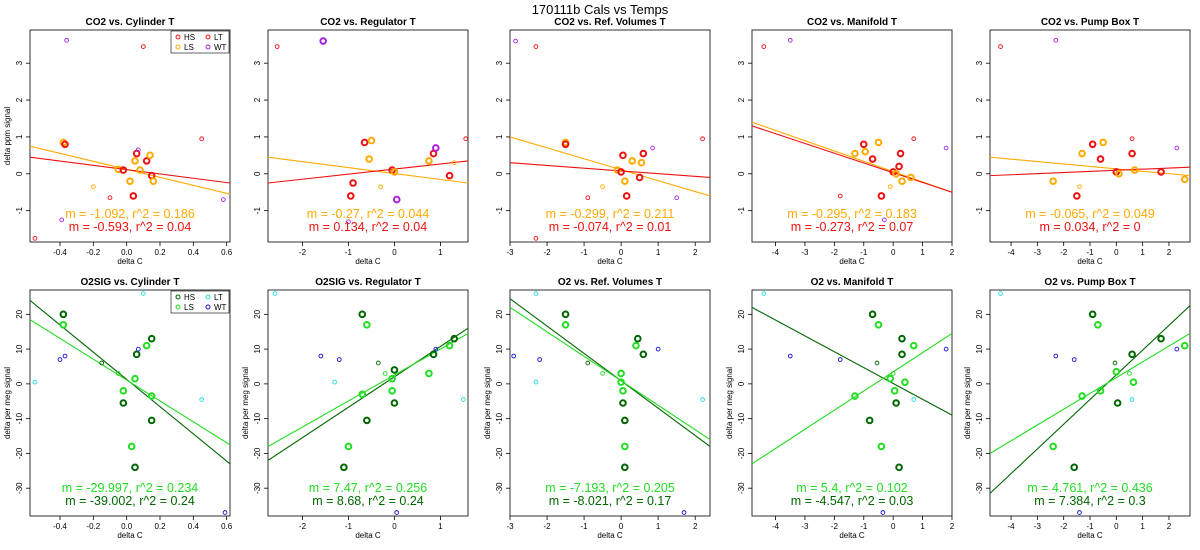 The image size is (1200, 550). I want to click on x-tick-label: -3, so click(1038, 526).